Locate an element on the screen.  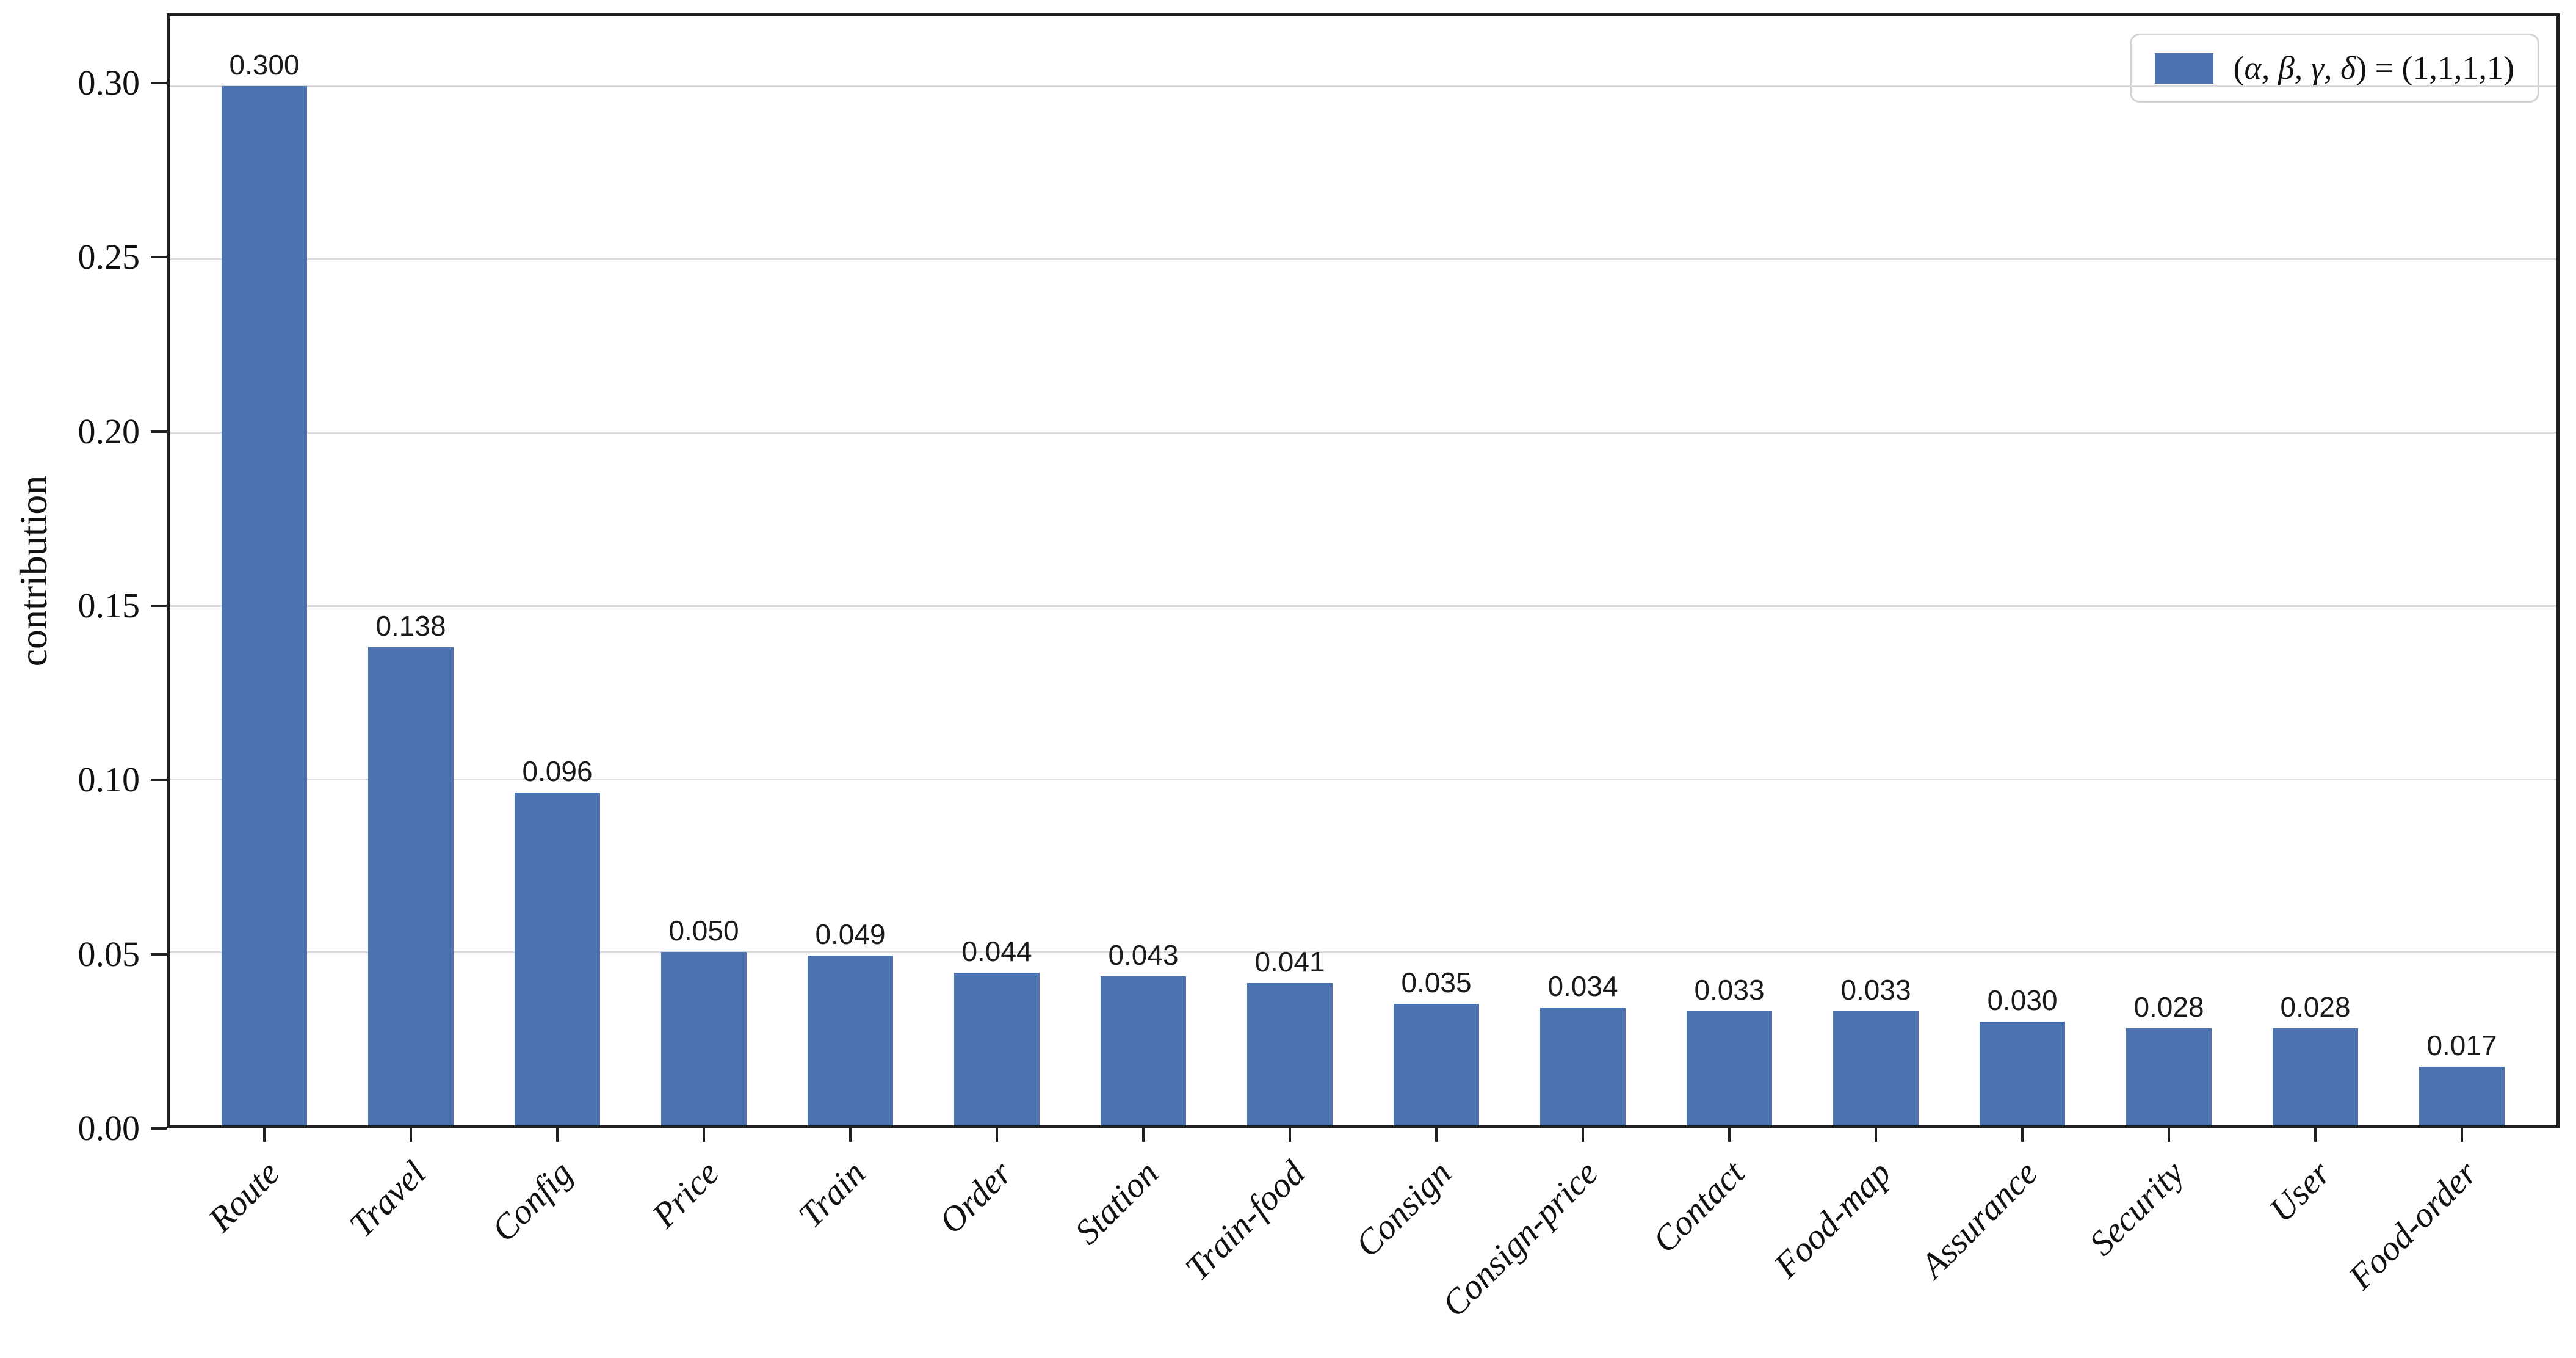
bar-assurance is located at coordinates (2022, 1073).